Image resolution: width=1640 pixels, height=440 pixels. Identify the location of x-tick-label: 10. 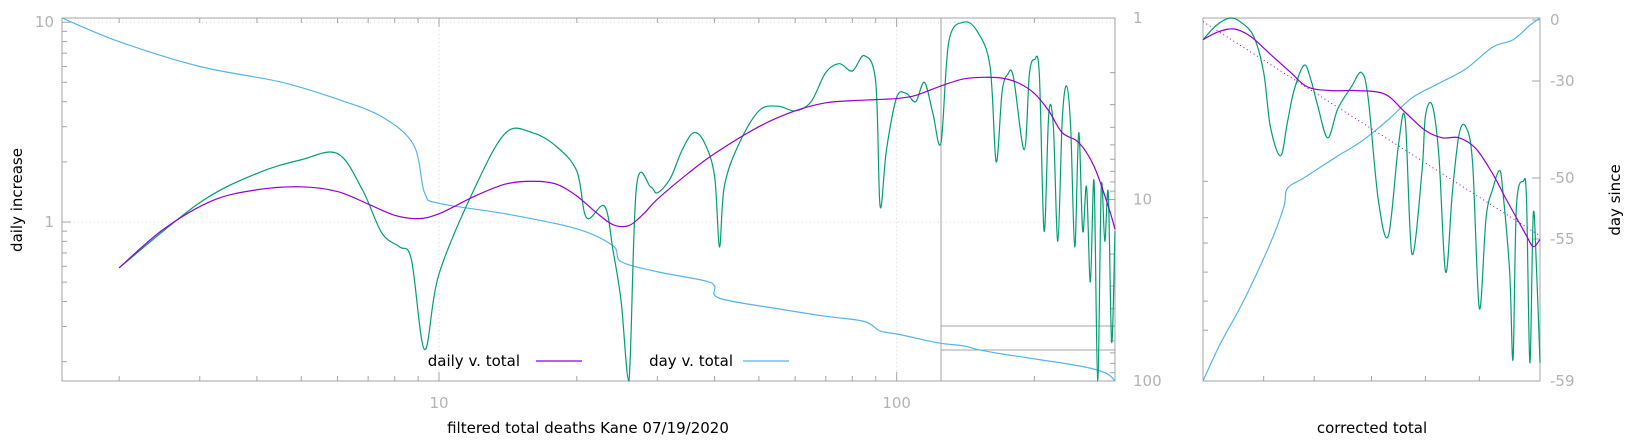
(438, 403).